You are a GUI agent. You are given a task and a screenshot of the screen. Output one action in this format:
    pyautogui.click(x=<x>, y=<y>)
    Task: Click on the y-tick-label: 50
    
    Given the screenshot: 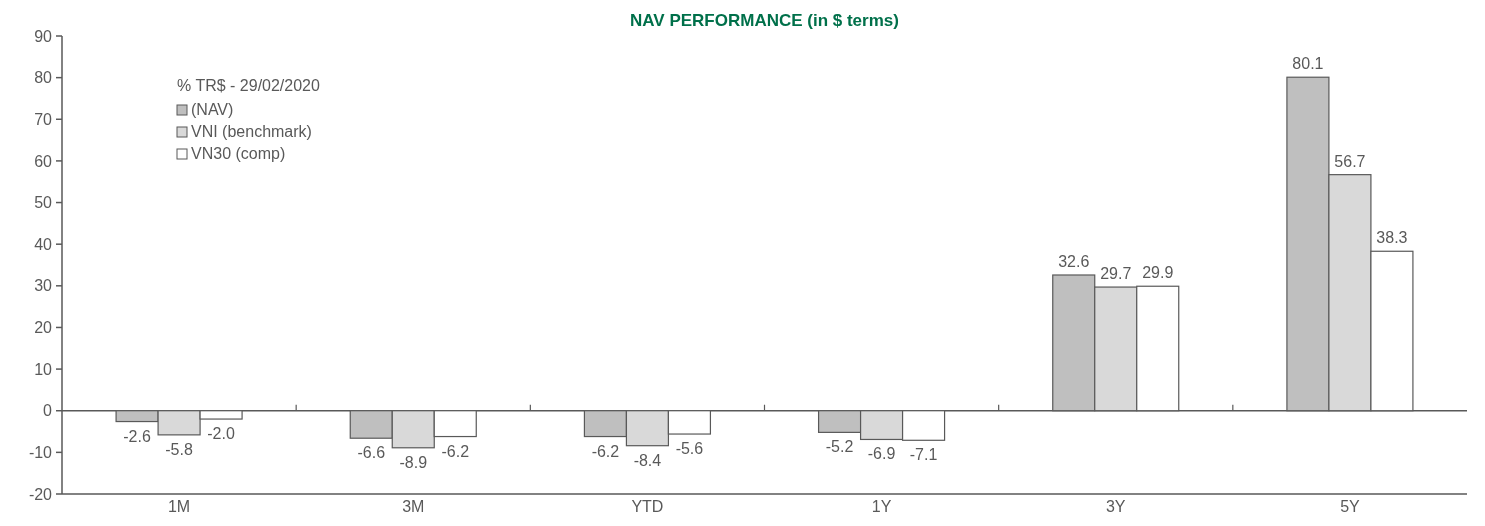 What is the action you would take?
    pyautogui.click(x=43, y=203)
    